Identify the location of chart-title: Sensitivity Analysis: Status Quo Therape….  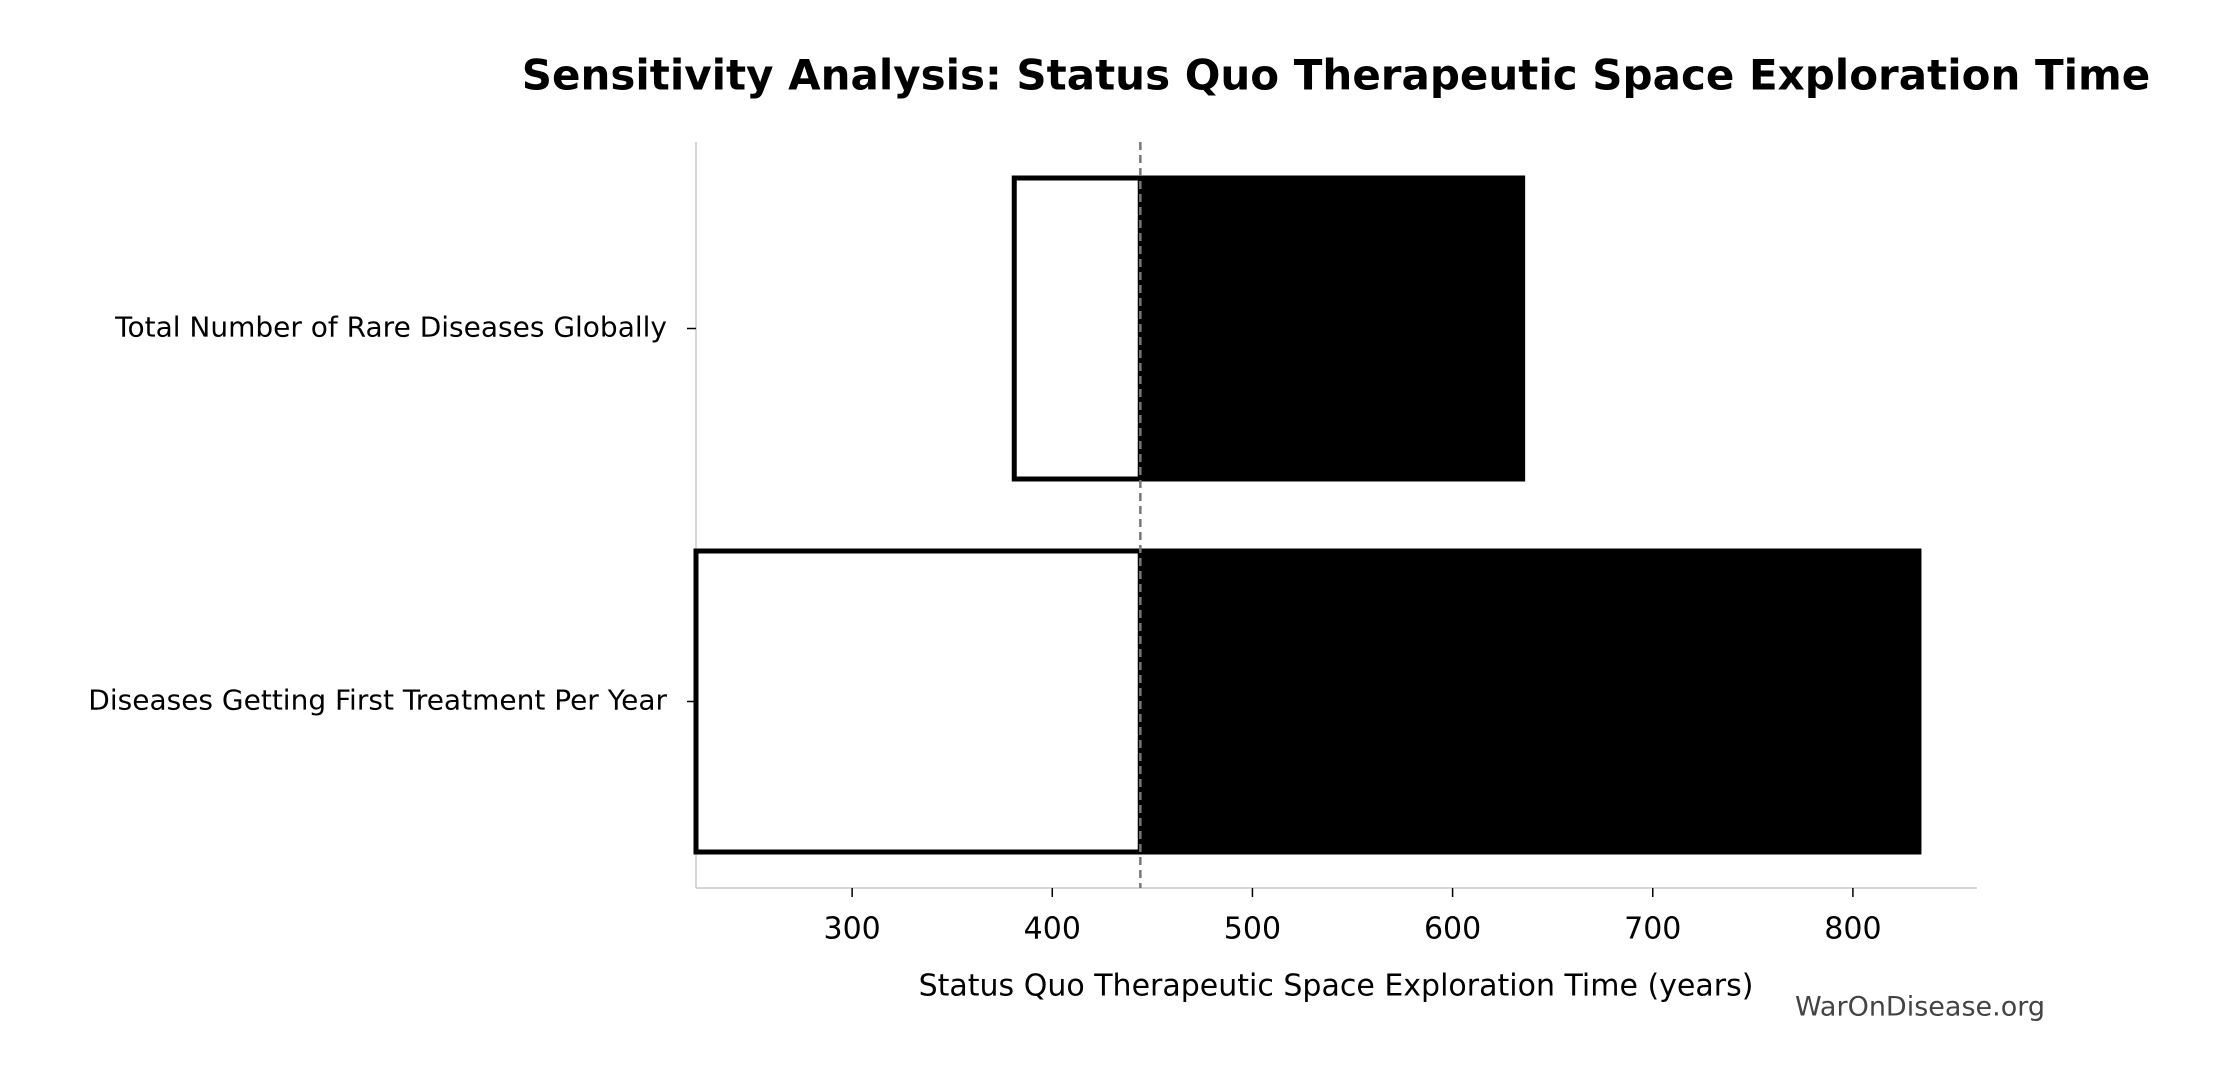
(1336, 75).